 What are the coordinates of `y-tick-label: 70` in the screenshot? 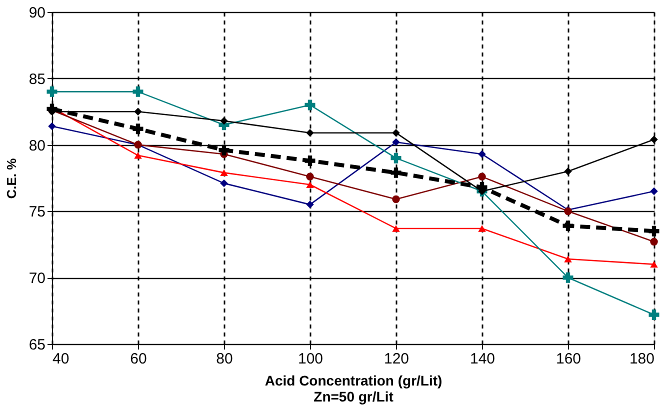 It's located at (37, 279).